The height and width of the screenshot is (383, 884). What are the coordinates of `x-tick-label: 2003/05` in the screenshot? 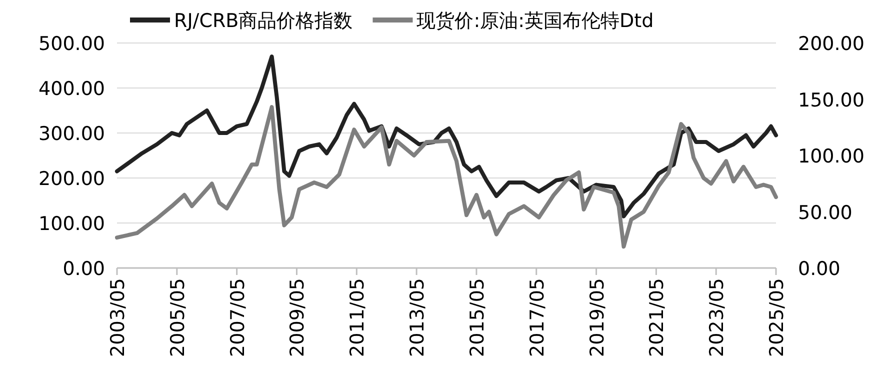 It's located at (118, 317).